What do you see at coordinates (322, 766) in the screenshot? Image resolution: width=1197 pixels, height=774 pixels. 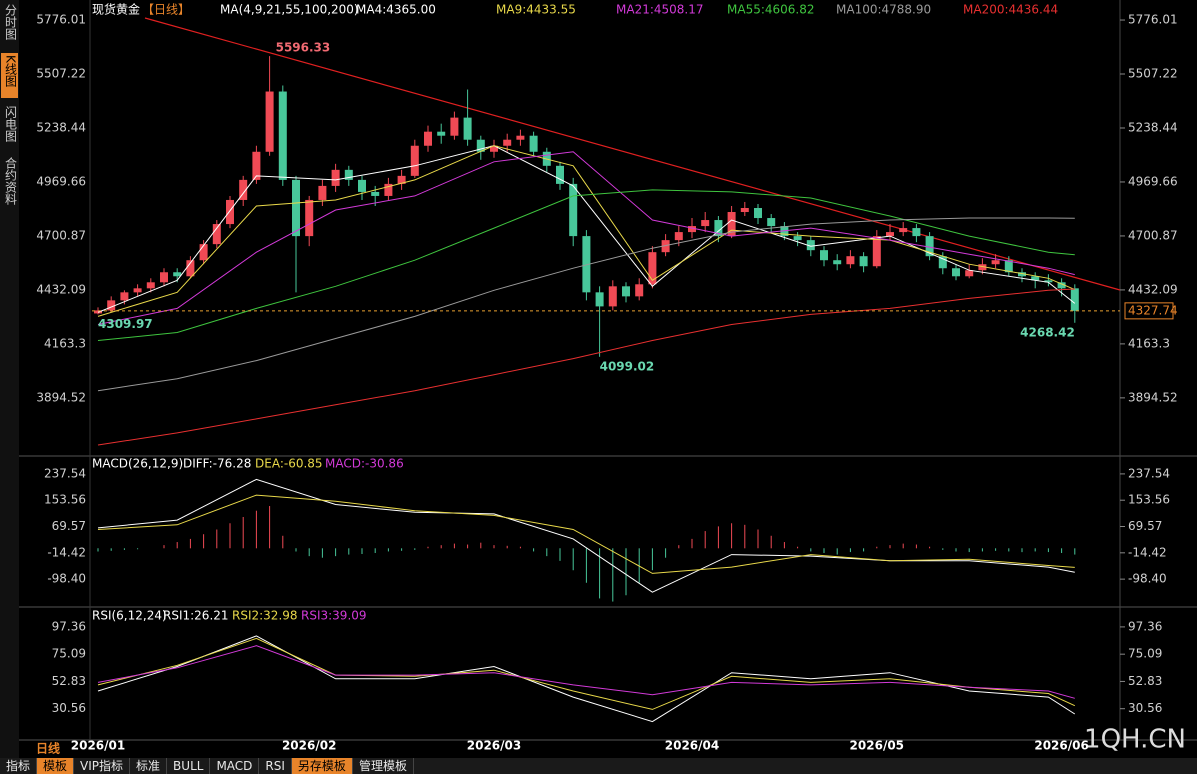 I see `bottom-tab: 另存模板` at bounding box center [322, 766].